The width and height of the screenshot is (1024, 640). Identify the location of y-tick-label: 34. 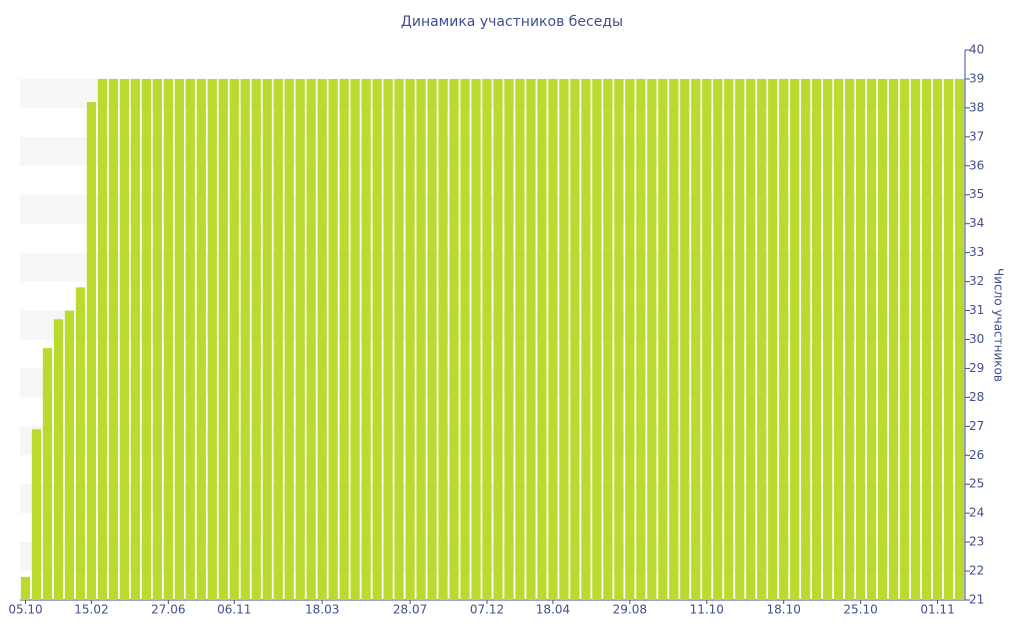
(976, 223).